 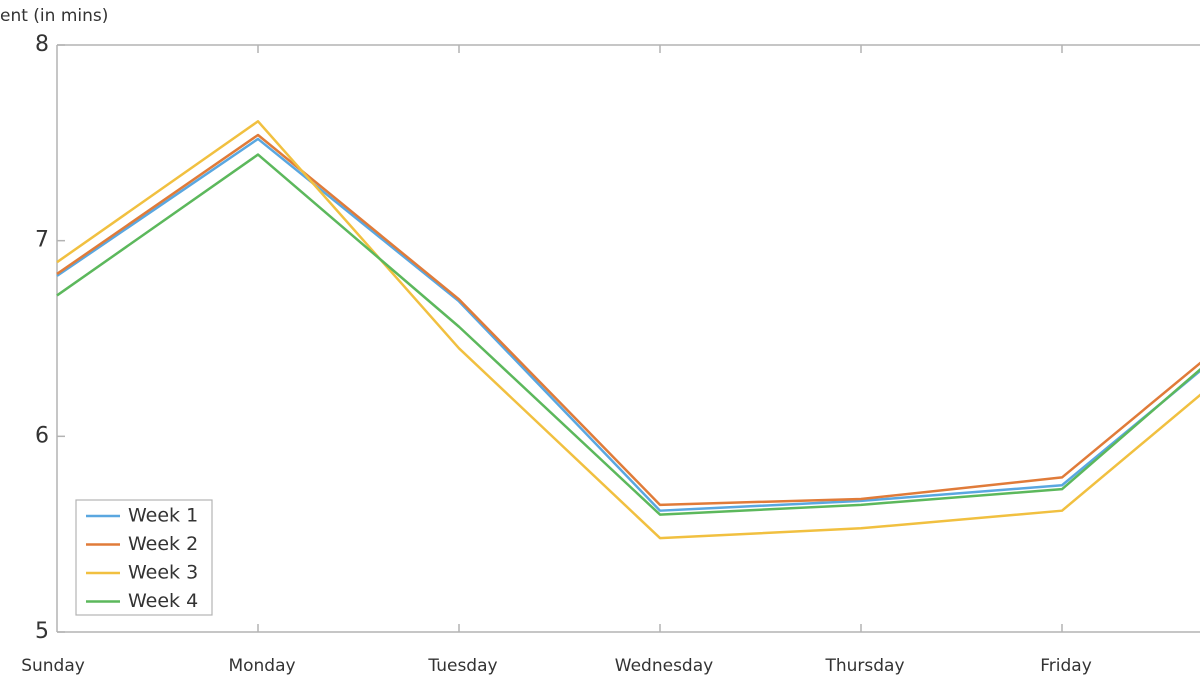 I want to click on x-tick-label: Wednesday, so click(x=664, y=666).